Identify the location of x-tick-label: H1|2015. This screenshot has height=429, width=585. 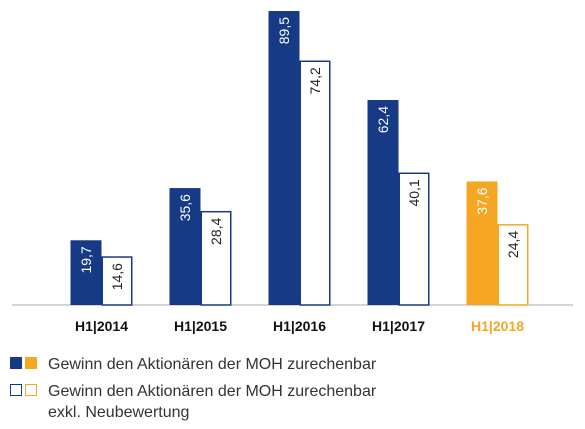
(200, 326).